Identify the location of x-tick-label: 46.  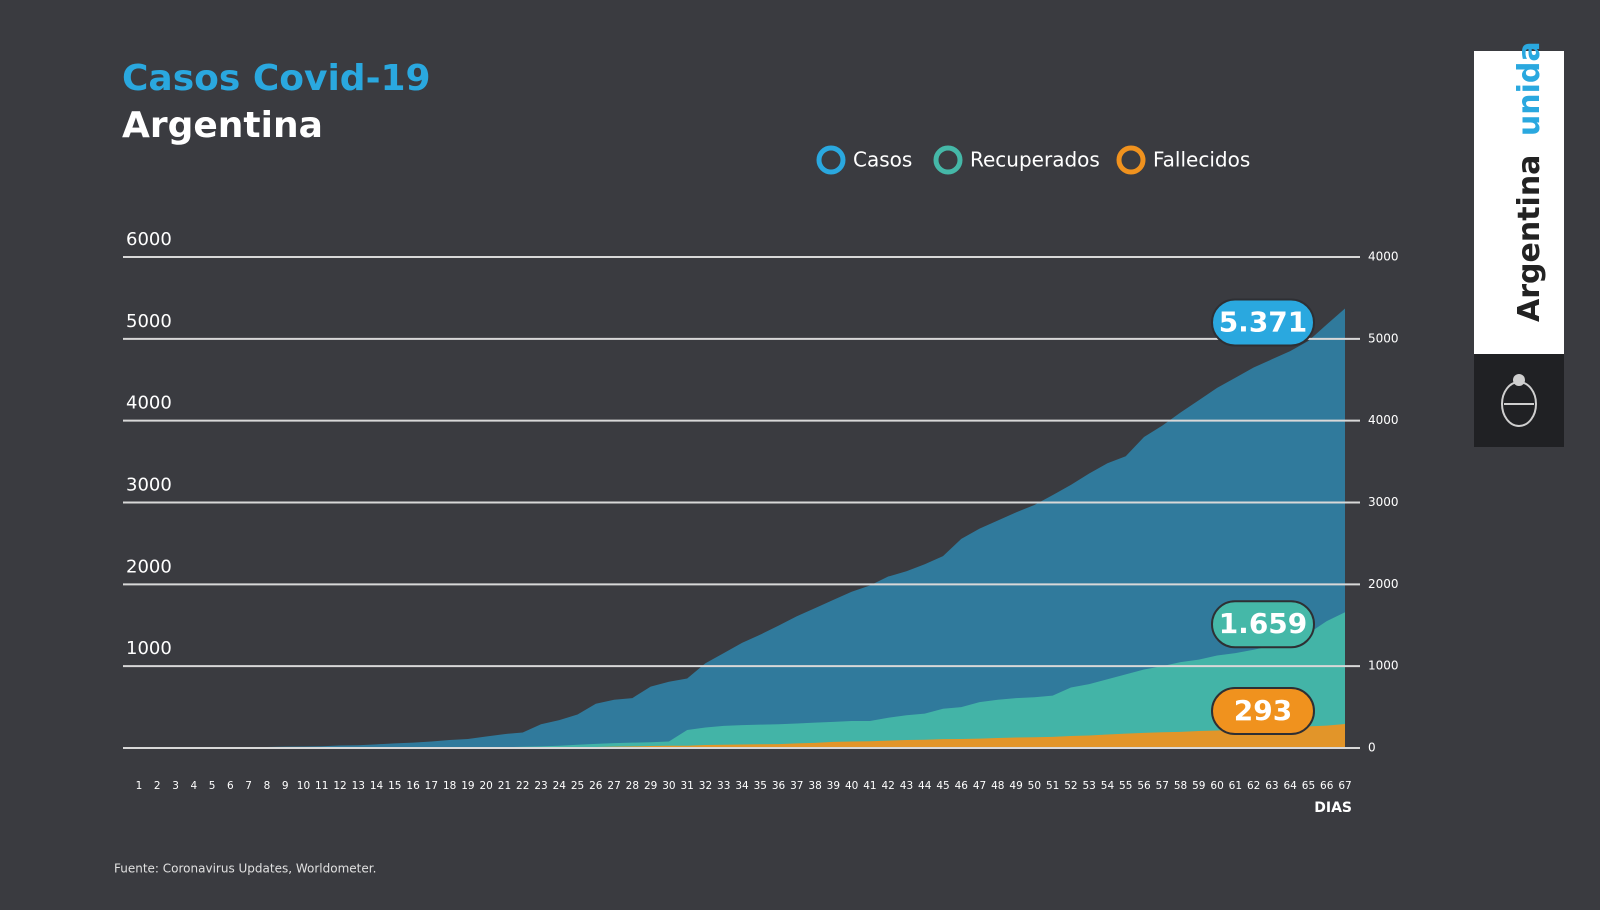
(962, 786).